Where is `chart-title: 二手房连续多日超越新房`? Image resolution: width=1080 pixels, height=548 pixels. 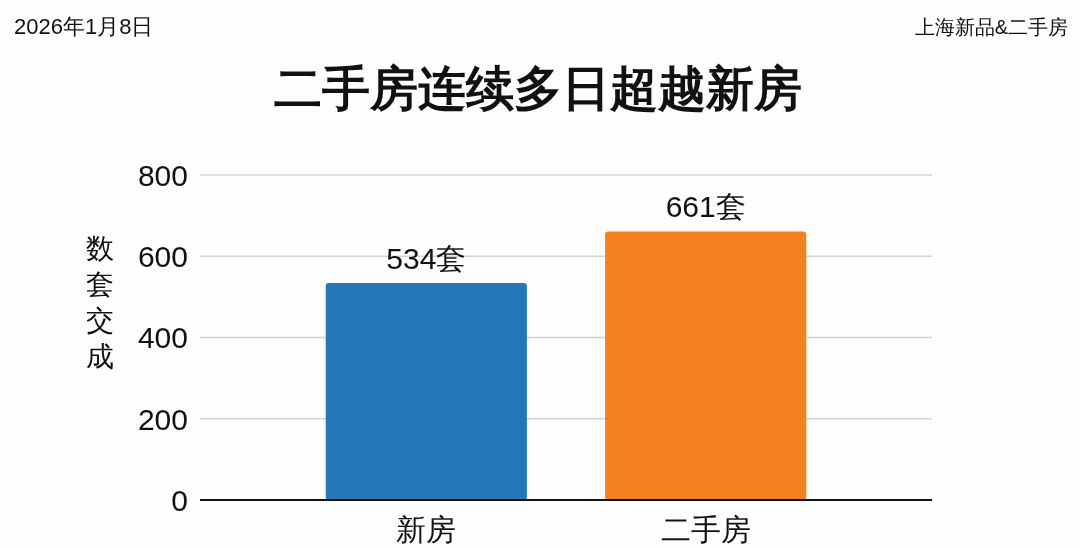 chart-title: 二手房连续多日超越新房 is located at coordinates (538, 88).